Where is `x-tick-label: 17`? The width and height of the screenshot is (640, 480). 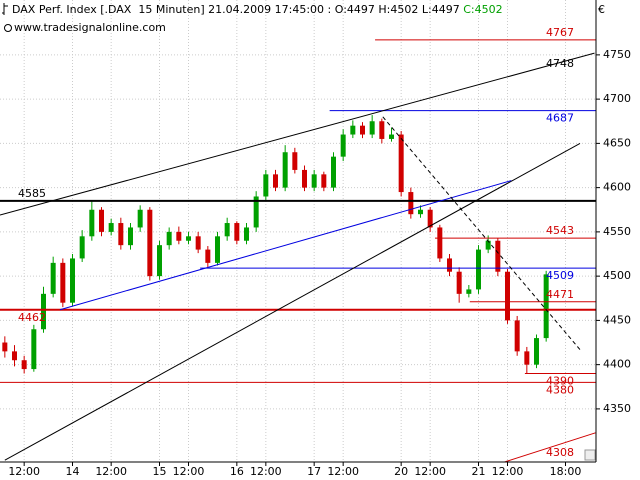
x-tick-label: 17 is located at coordinates (314, 471).